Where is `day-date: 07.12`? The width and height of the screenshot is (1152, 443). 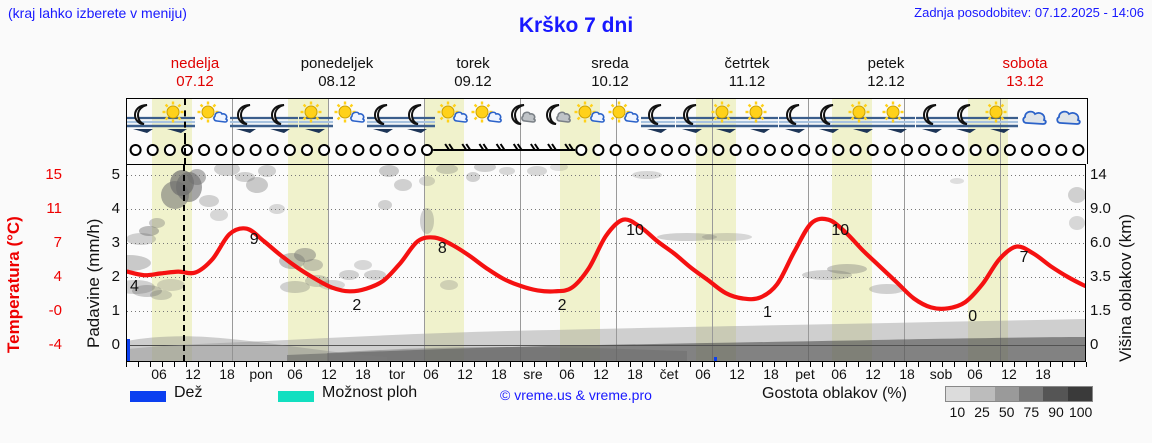
day-date: 07.12 is located at coordinates (195, 81).